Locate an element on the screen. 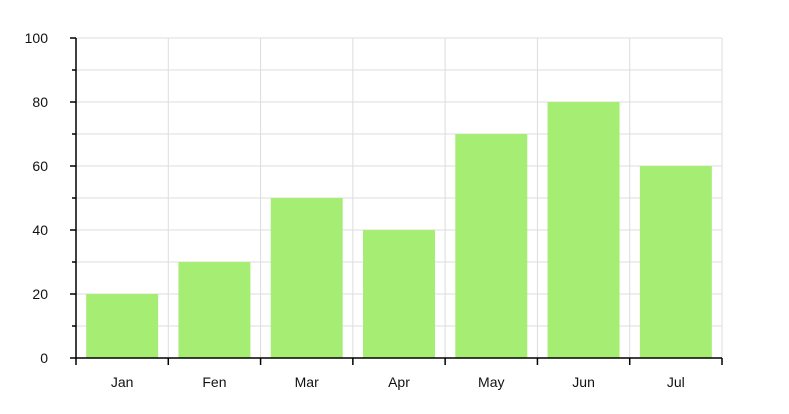  x-tick-label: Jan is located at coordinates (122, 382).